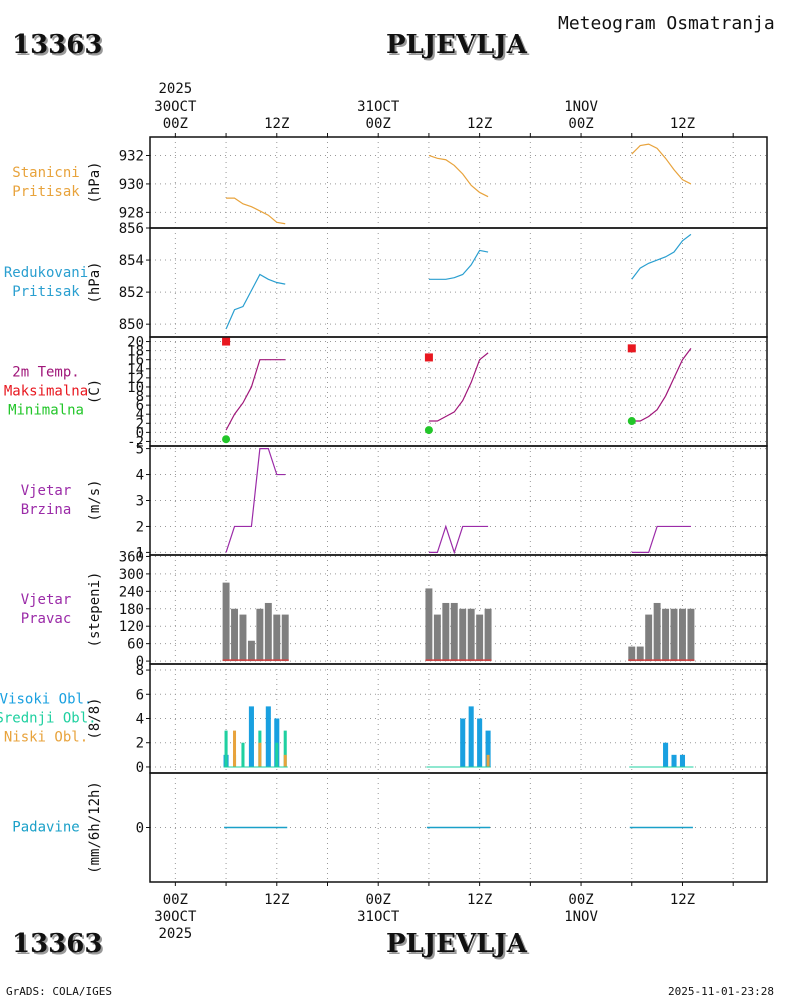 The image size is (800, 1000). Describe the element at coordinates (135, 370) in the screenshot. I see `y-tick-label: 14` at that location.